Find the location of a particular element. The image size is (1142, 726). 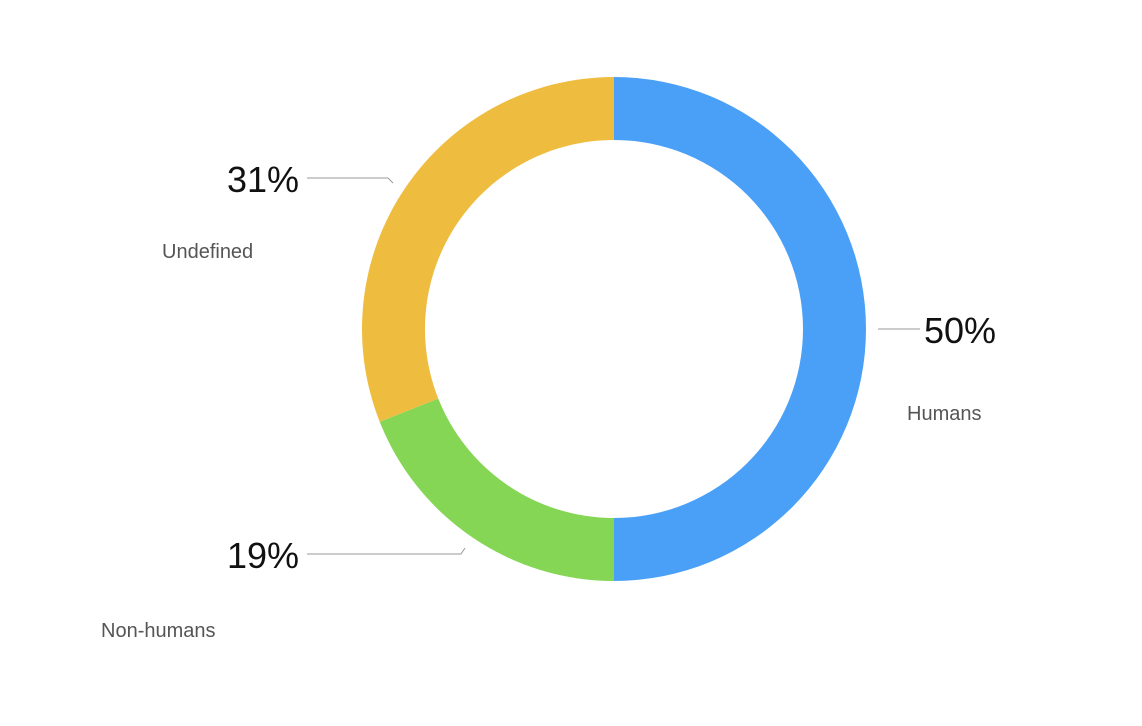

category-label-non-humans: Non-humans is located at coordinates (158, 631).